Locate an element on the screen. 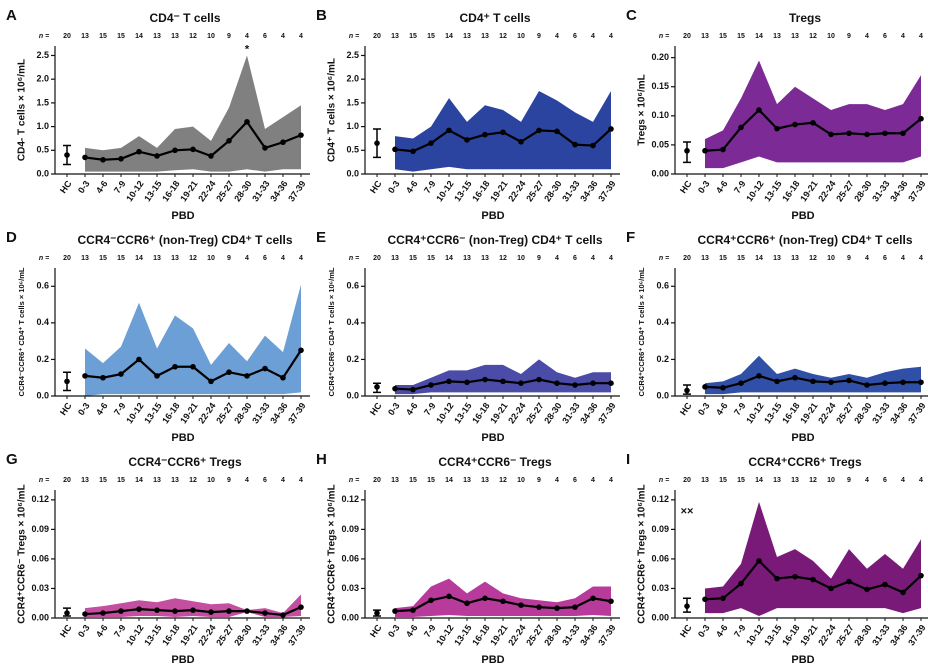 The image size is (928, 666). y-tick-label: 0.4 is located at coordinates (42, 322).